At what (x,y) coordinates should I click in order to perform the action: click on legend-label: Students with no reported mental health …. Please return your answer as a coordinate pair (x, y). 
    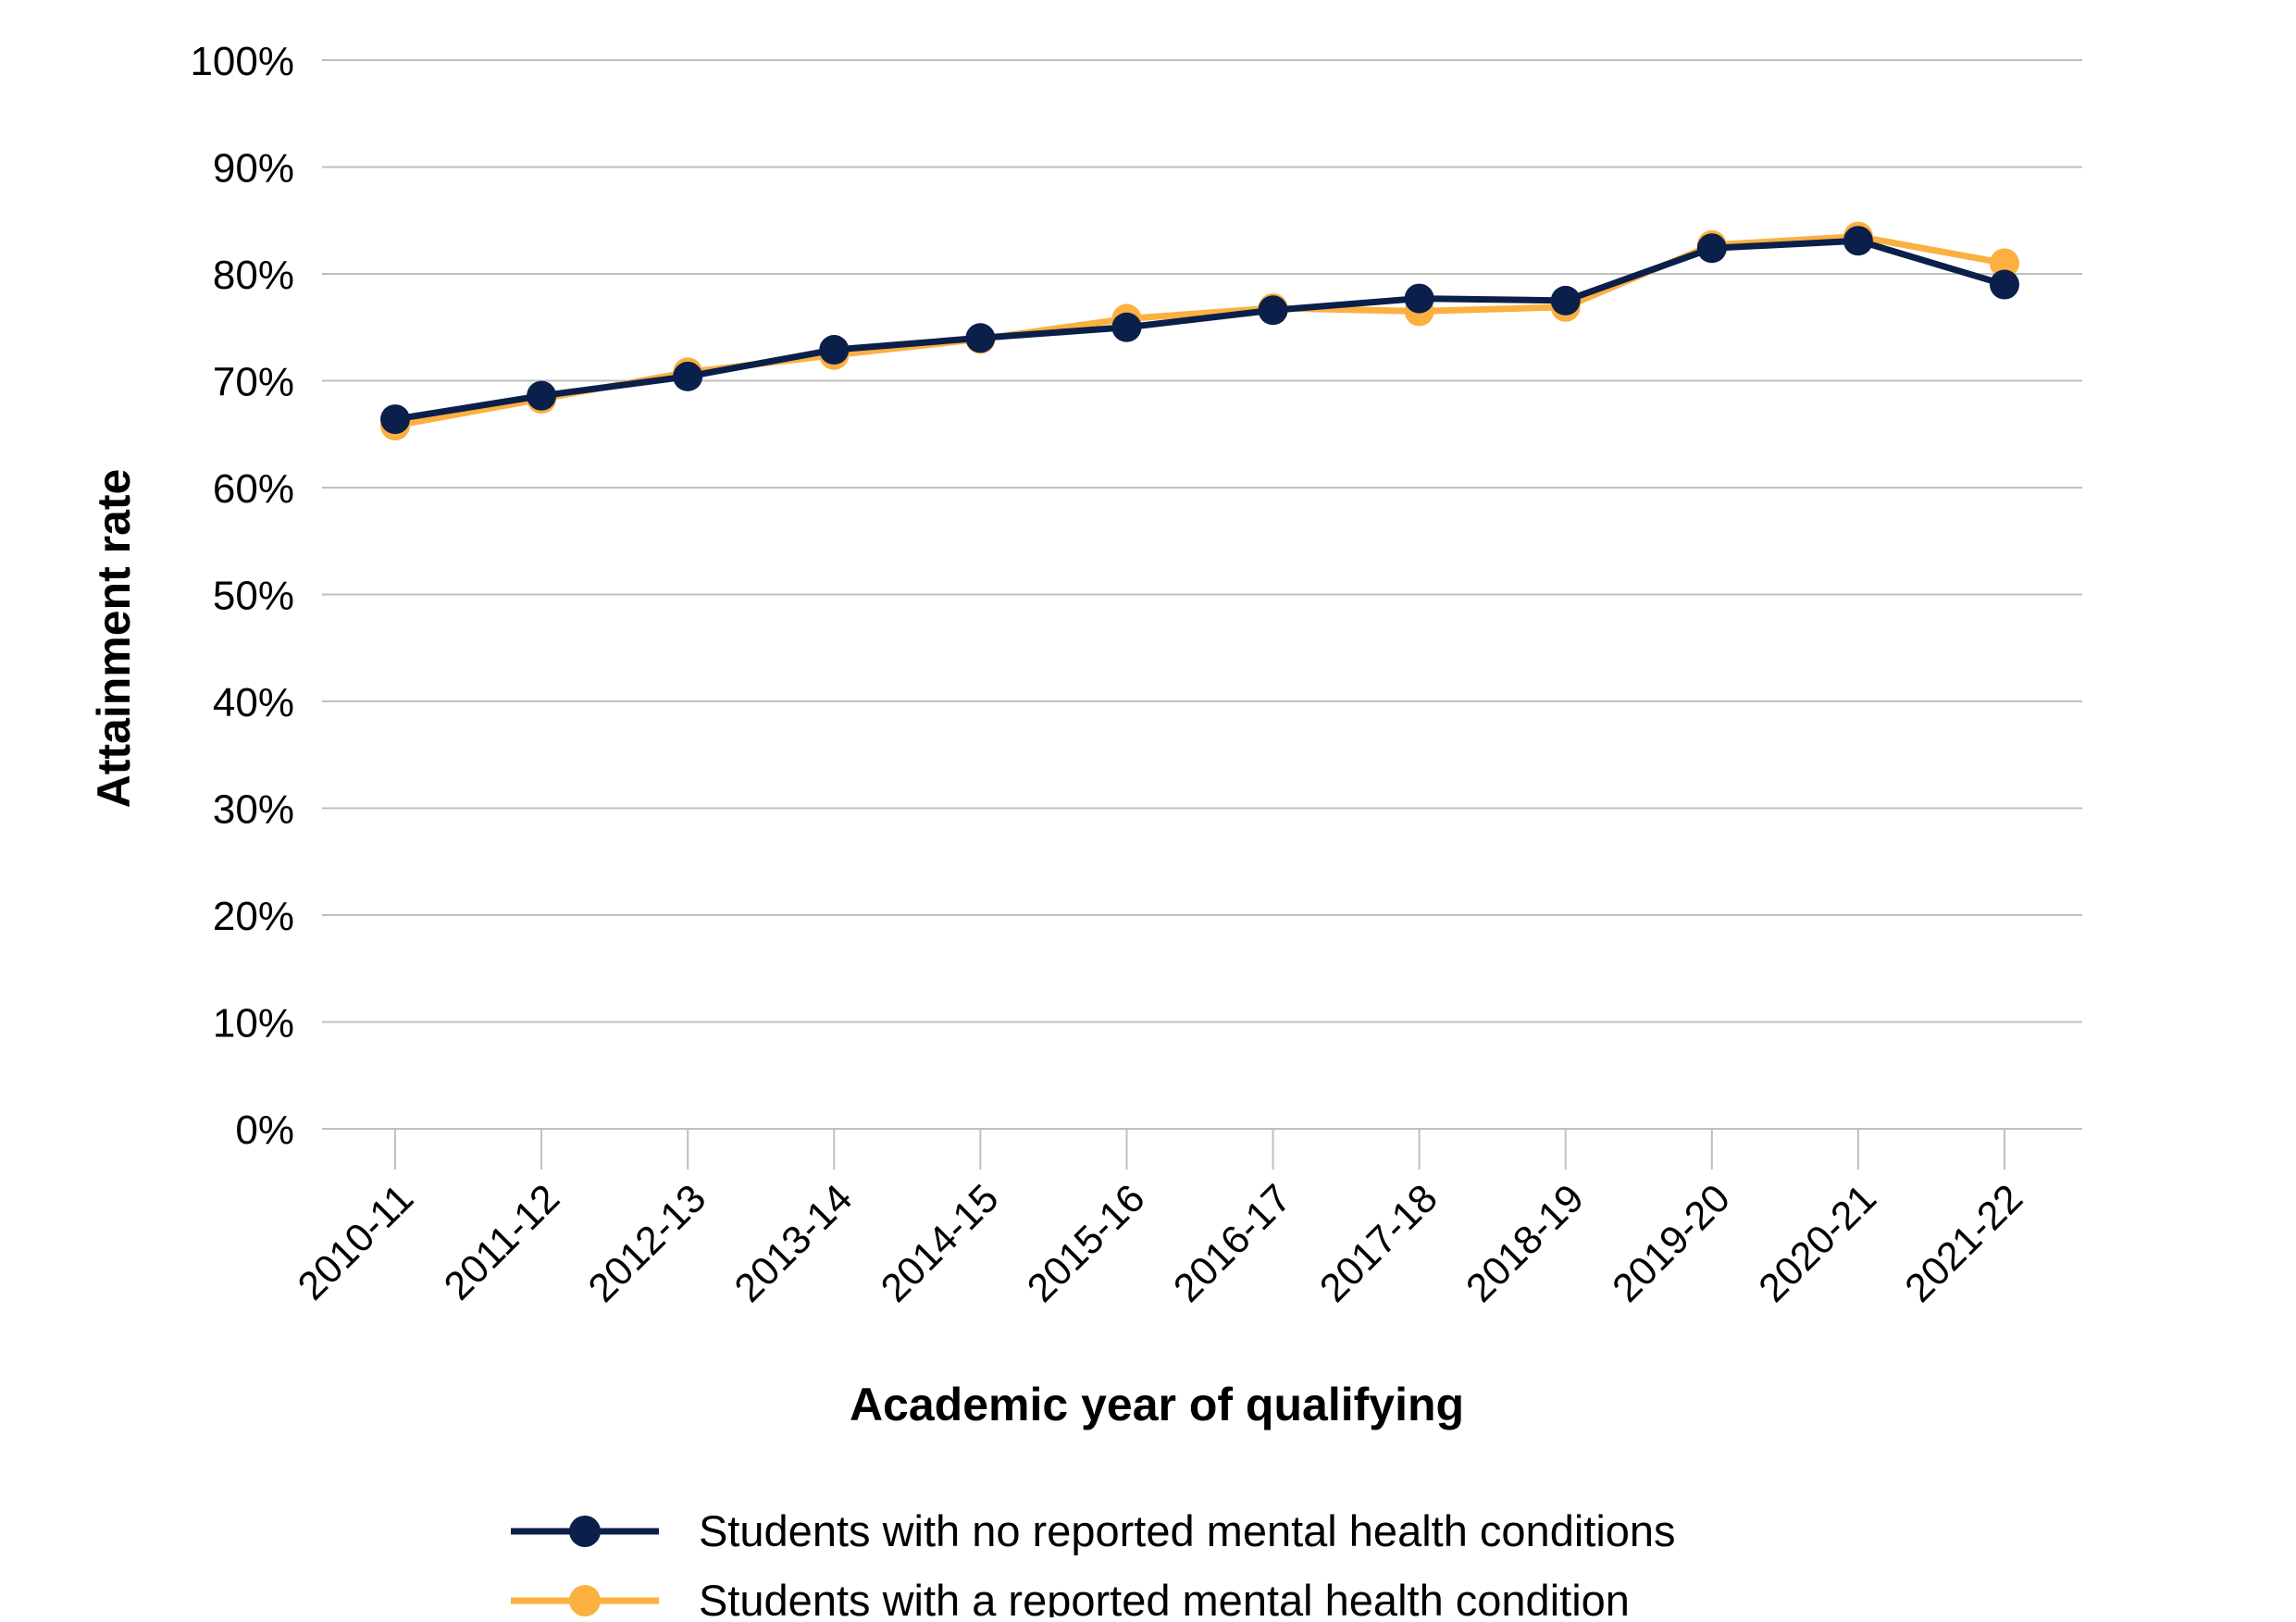
    Looking at the image, I should click on (1187, 1530).